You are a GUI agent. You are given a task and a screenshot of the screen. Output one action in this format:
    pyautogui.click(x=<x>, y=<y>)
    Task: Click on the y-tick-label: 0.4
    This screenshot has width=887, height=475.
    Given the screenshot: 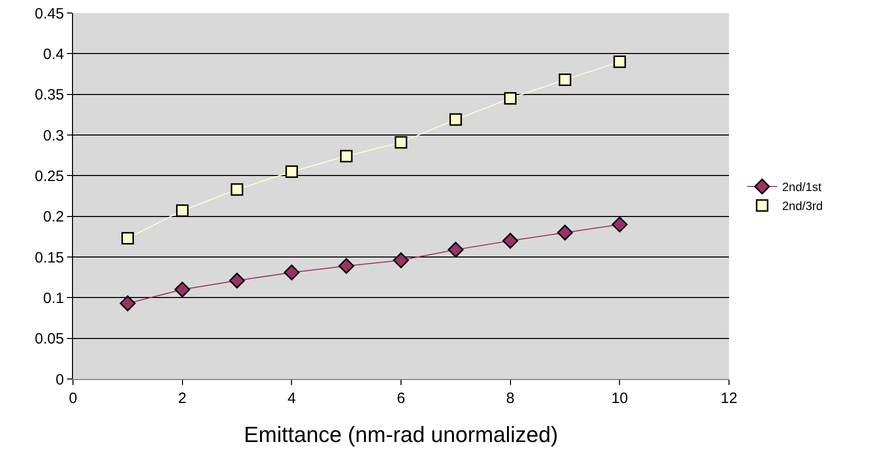 What is the action you would take?
    pyautogui.click(x=53, y=54)
    